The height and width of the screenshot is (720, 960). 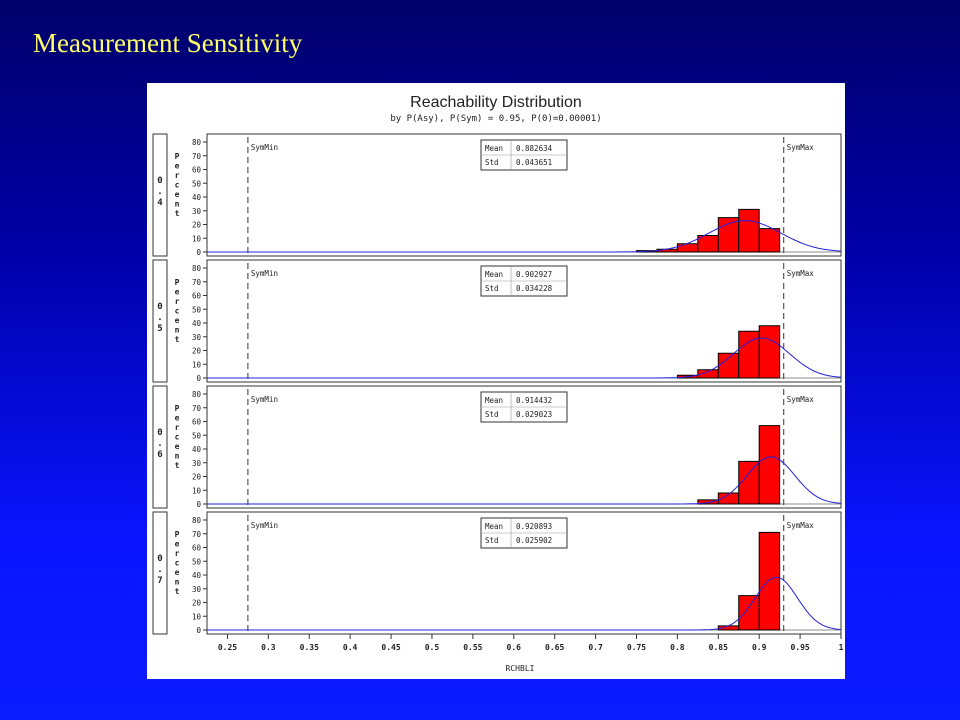 What do you see at coordinates (168, 43) in the screenshot?
I see `slide-title: Measurement Sensitivity` at bounding box center [168, 43].